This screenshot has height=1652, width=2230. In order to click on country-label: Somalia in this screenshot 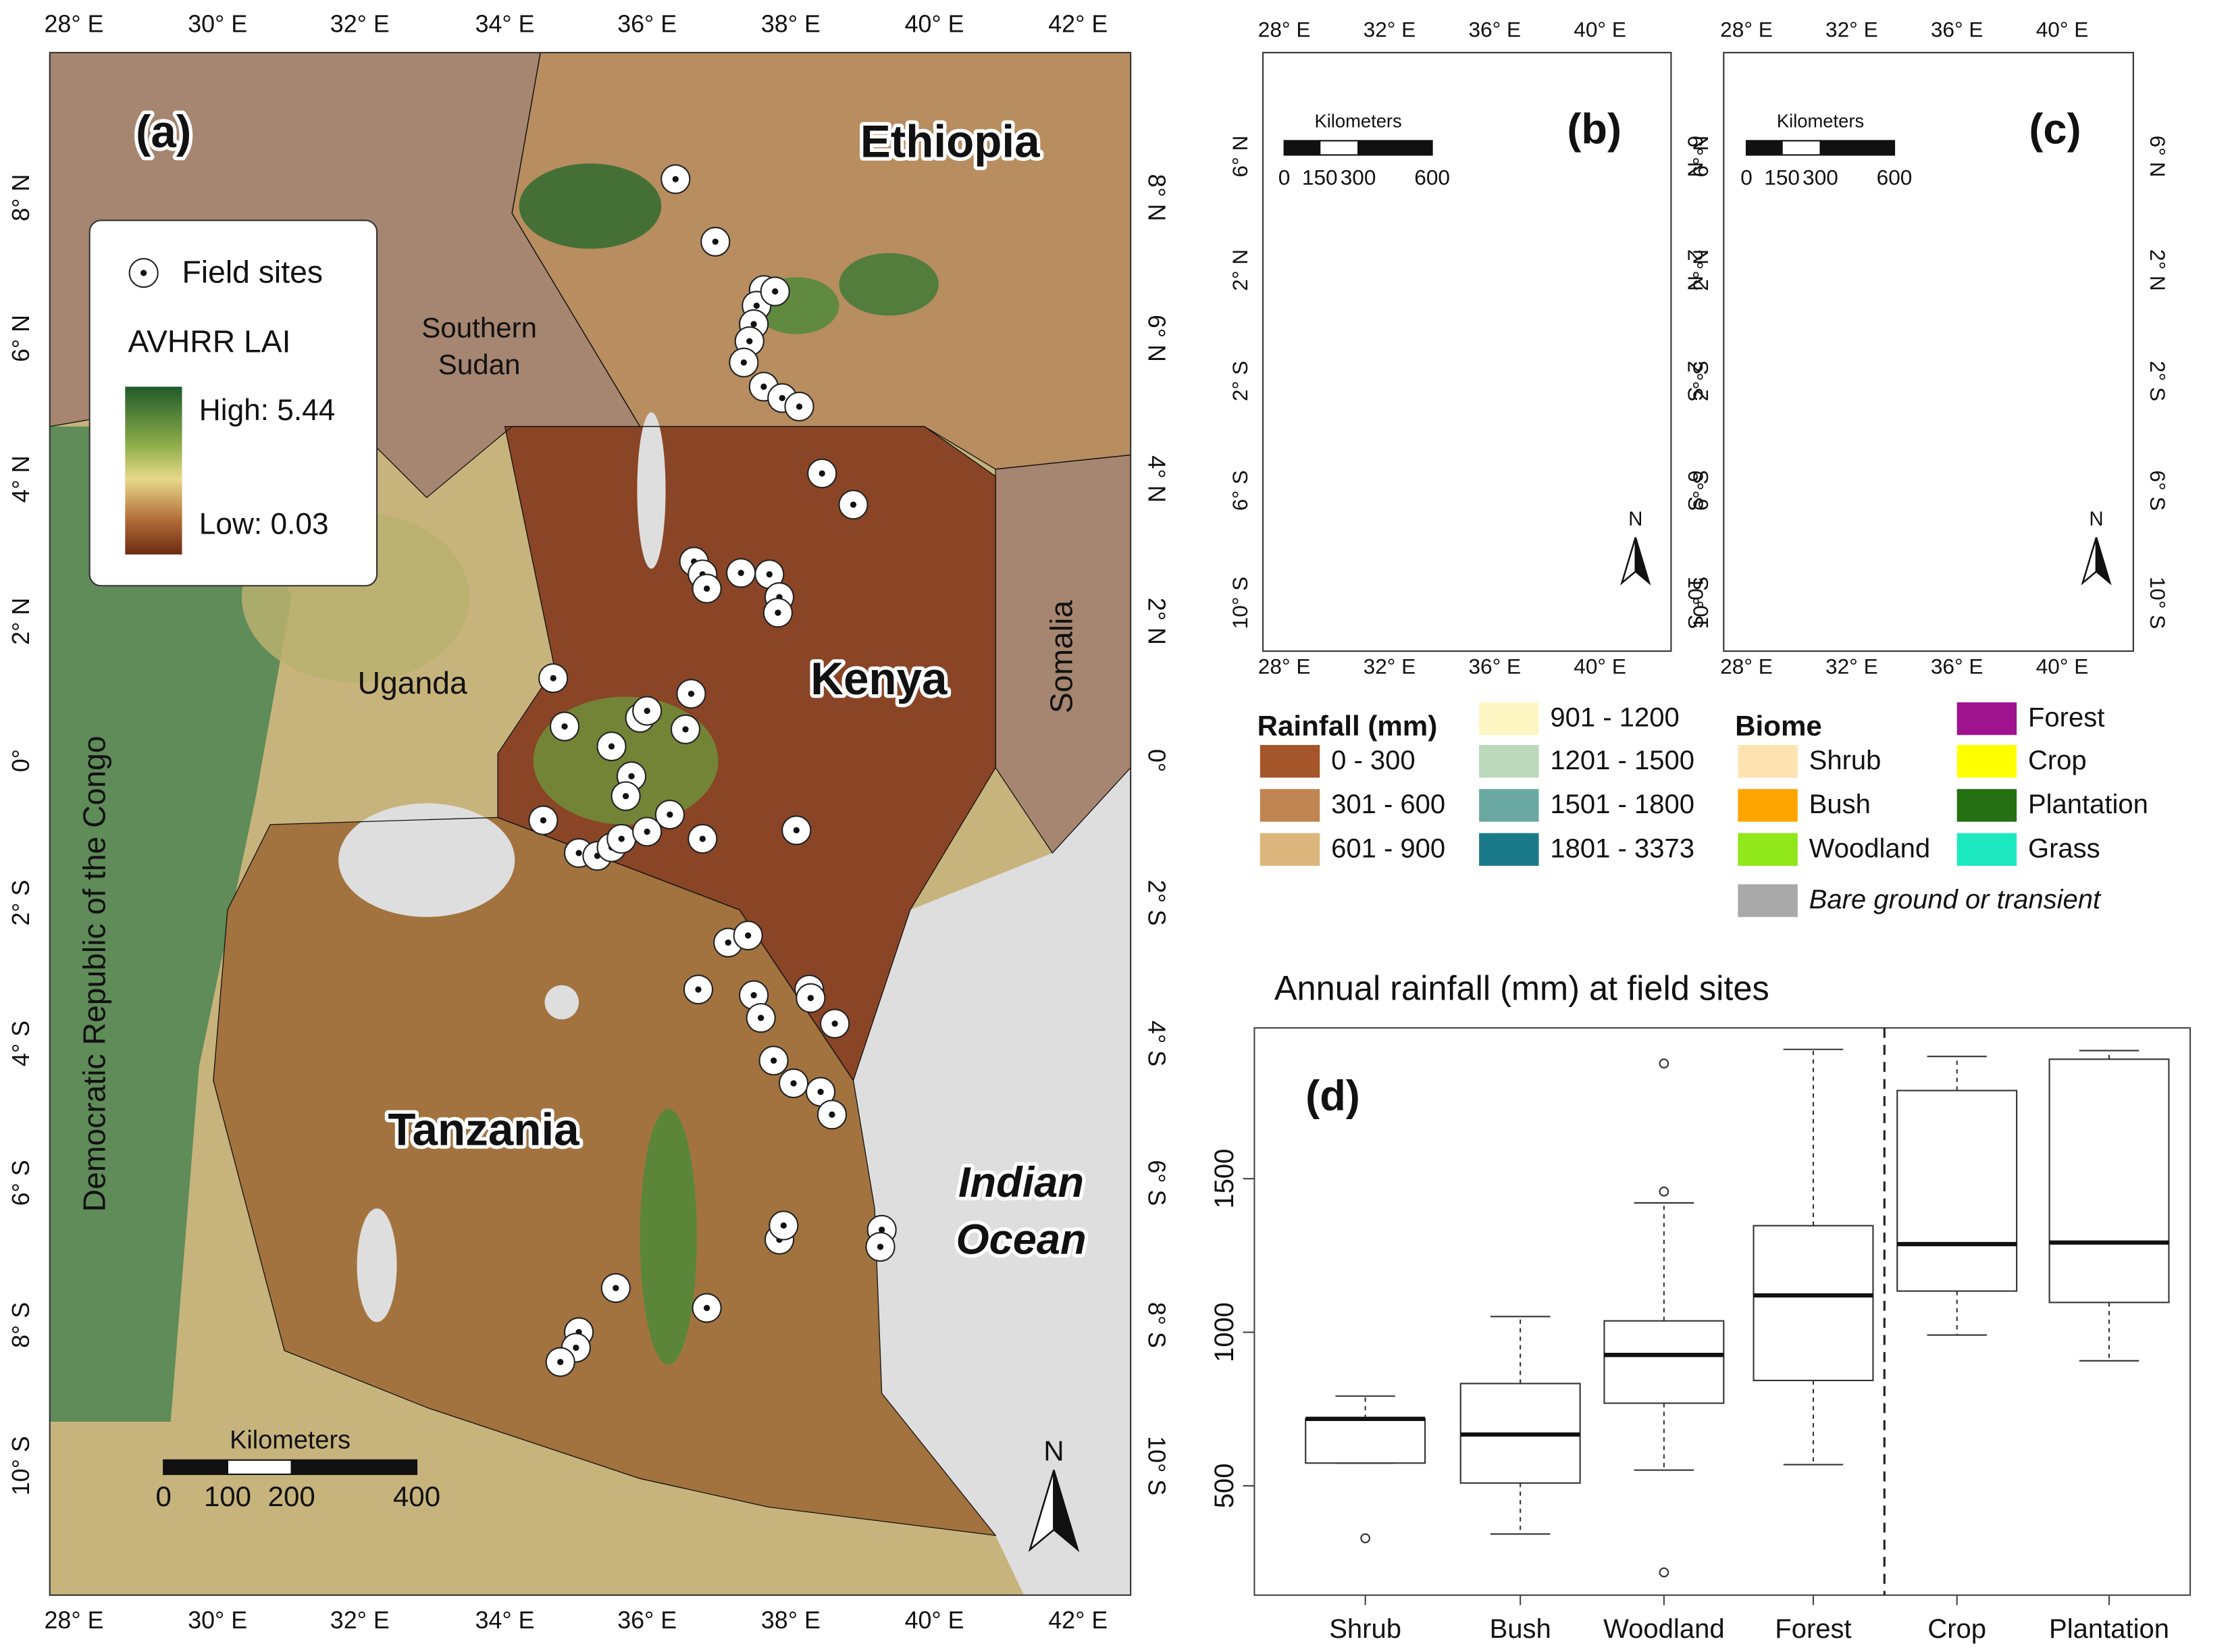, I will do `click(1061, 656)`.